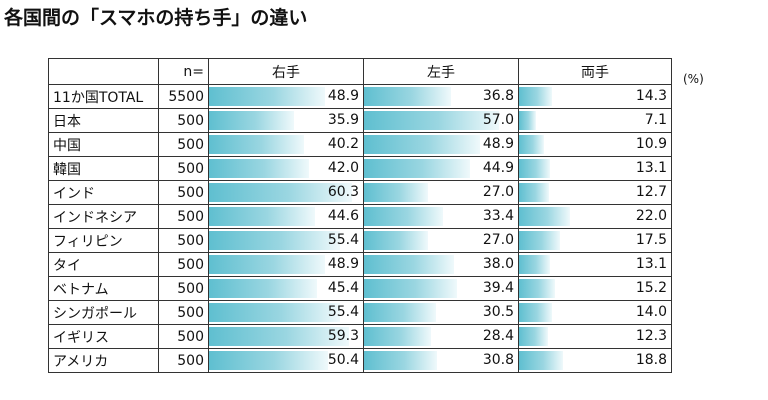 The height and width of the screenshot is (400, 768). I want to click on table-row: 韓国 500 42.0 44.9 13.1, so click(360, 168).